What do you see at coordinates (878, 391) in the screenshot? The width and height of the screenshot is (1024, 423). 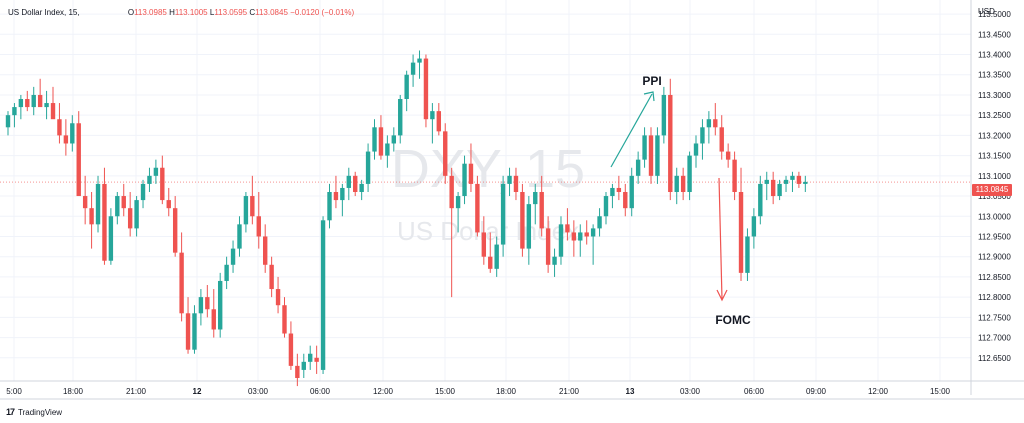 I see `time-axis-label: 12:00` at bounding box center [878, 391].